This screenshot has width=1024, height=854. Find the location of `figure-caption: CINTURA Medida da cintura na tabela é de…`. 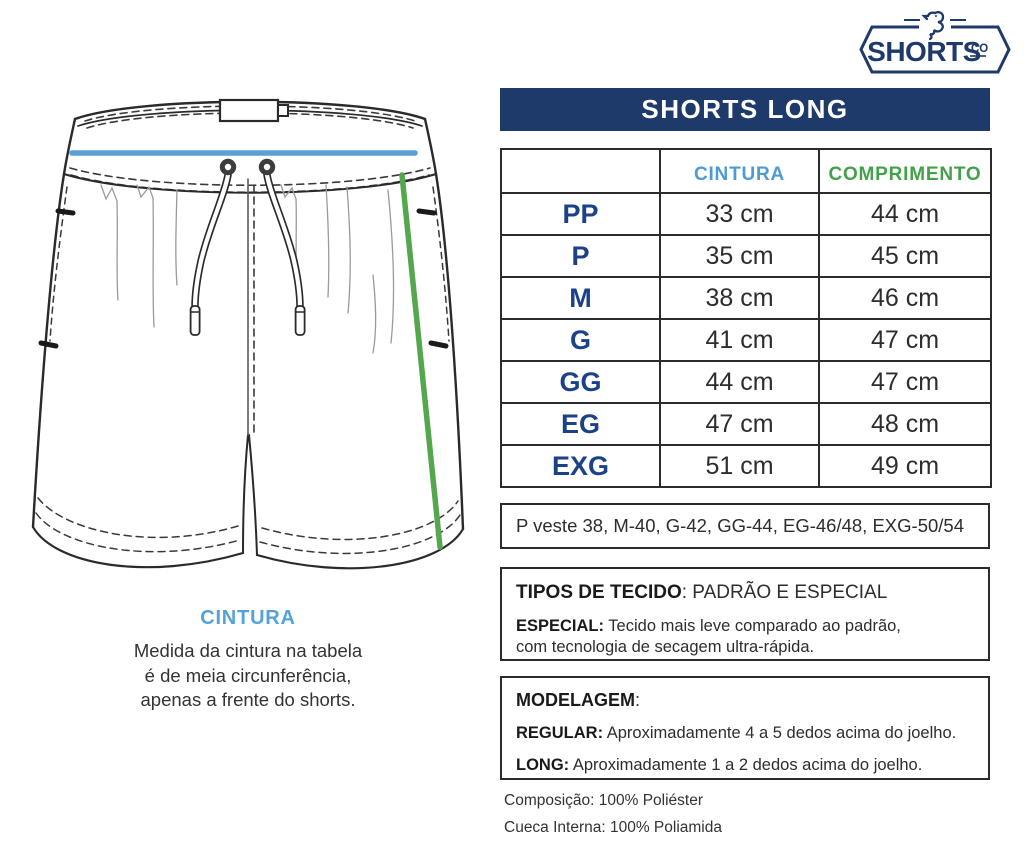

figure-caption: CINTURA Medida da cintura na tabela é de… is located at coordinates (248, 660).